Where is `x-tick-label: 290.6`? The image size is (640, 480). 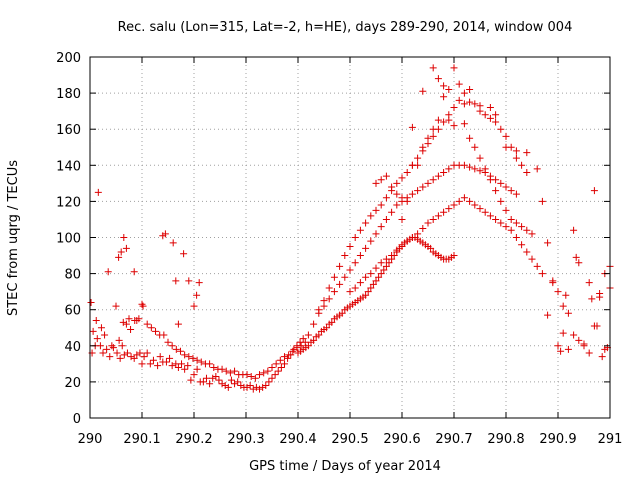
x-tick-label: 290.6 is located at coordinates (401, 439).